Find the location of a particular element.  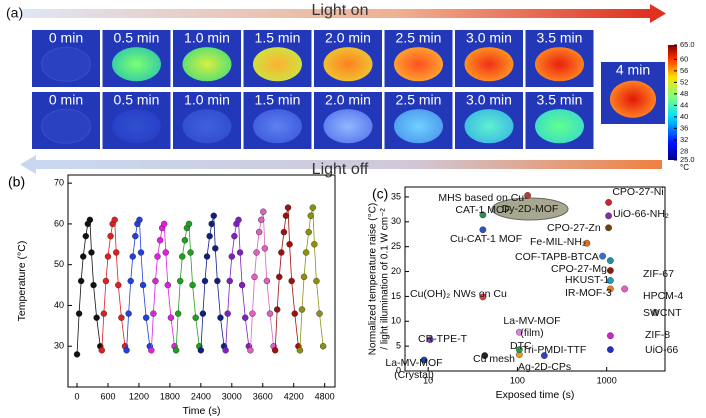

light-on-arrow is located at coordinates (336, 13).